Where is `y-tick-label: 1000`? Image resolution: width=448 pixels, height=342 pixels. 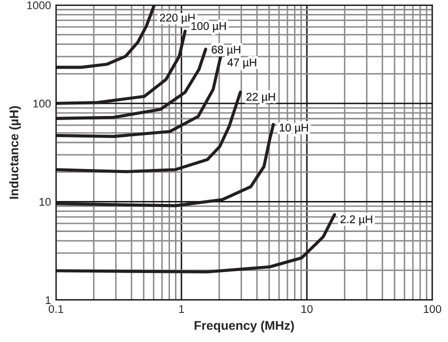 y-tick-label: 1000 is located at coordinates (39, 5).